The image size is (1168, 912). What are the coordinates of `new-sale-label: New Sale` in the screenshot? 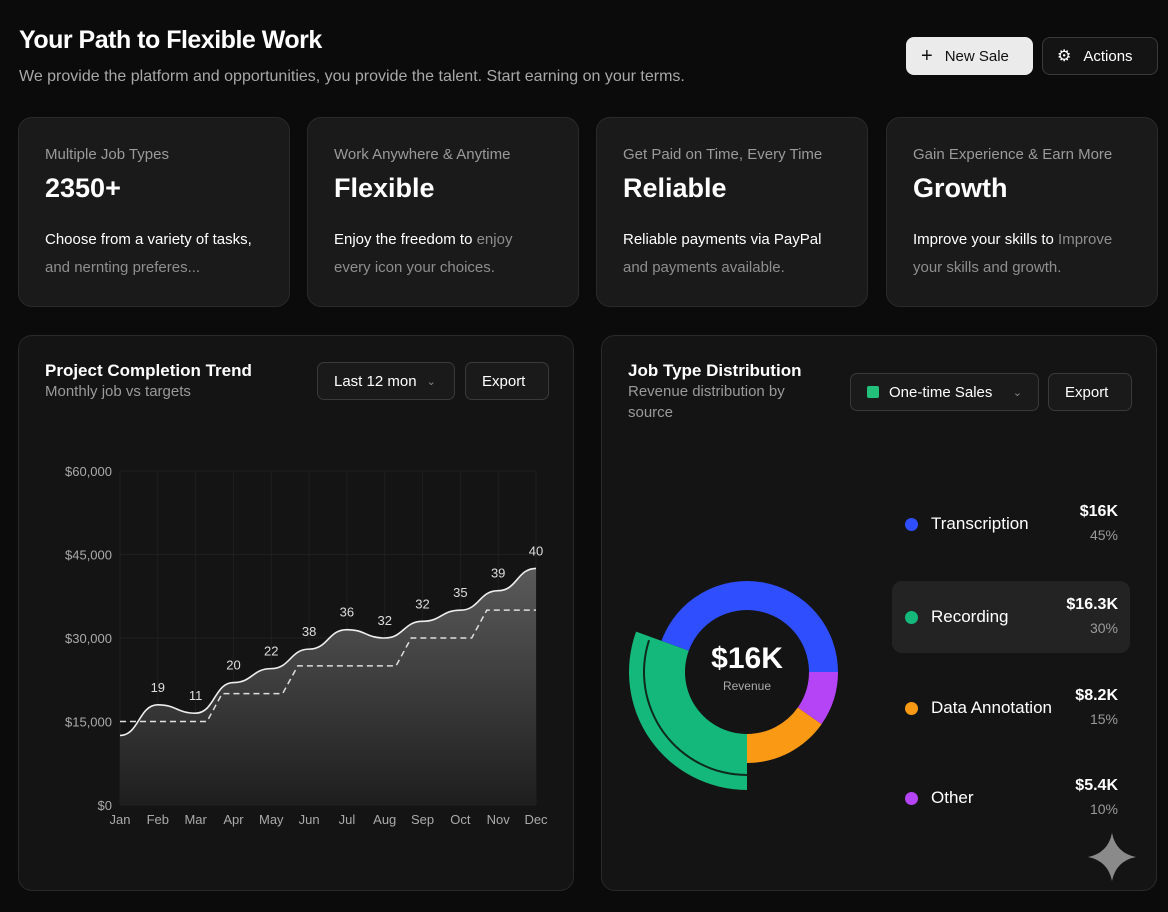 It's located at (976, 56).